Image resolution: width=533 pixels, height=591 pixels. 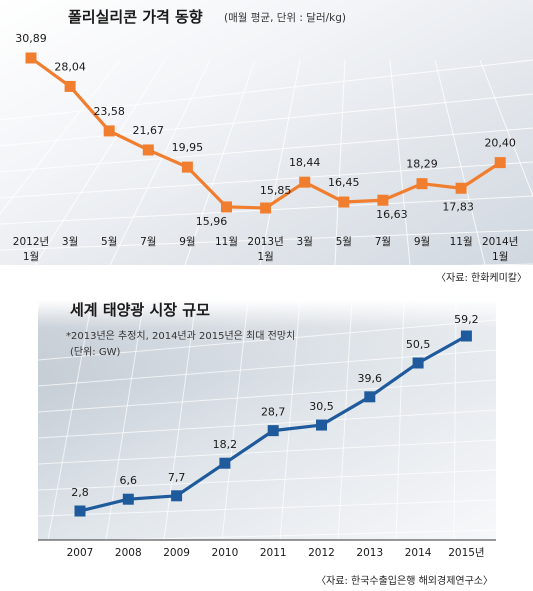 What do you see at coordinates (422, 164) in the screenshot?
I see `chart1-data-label: 18,29` at bounding box center [422, 164].